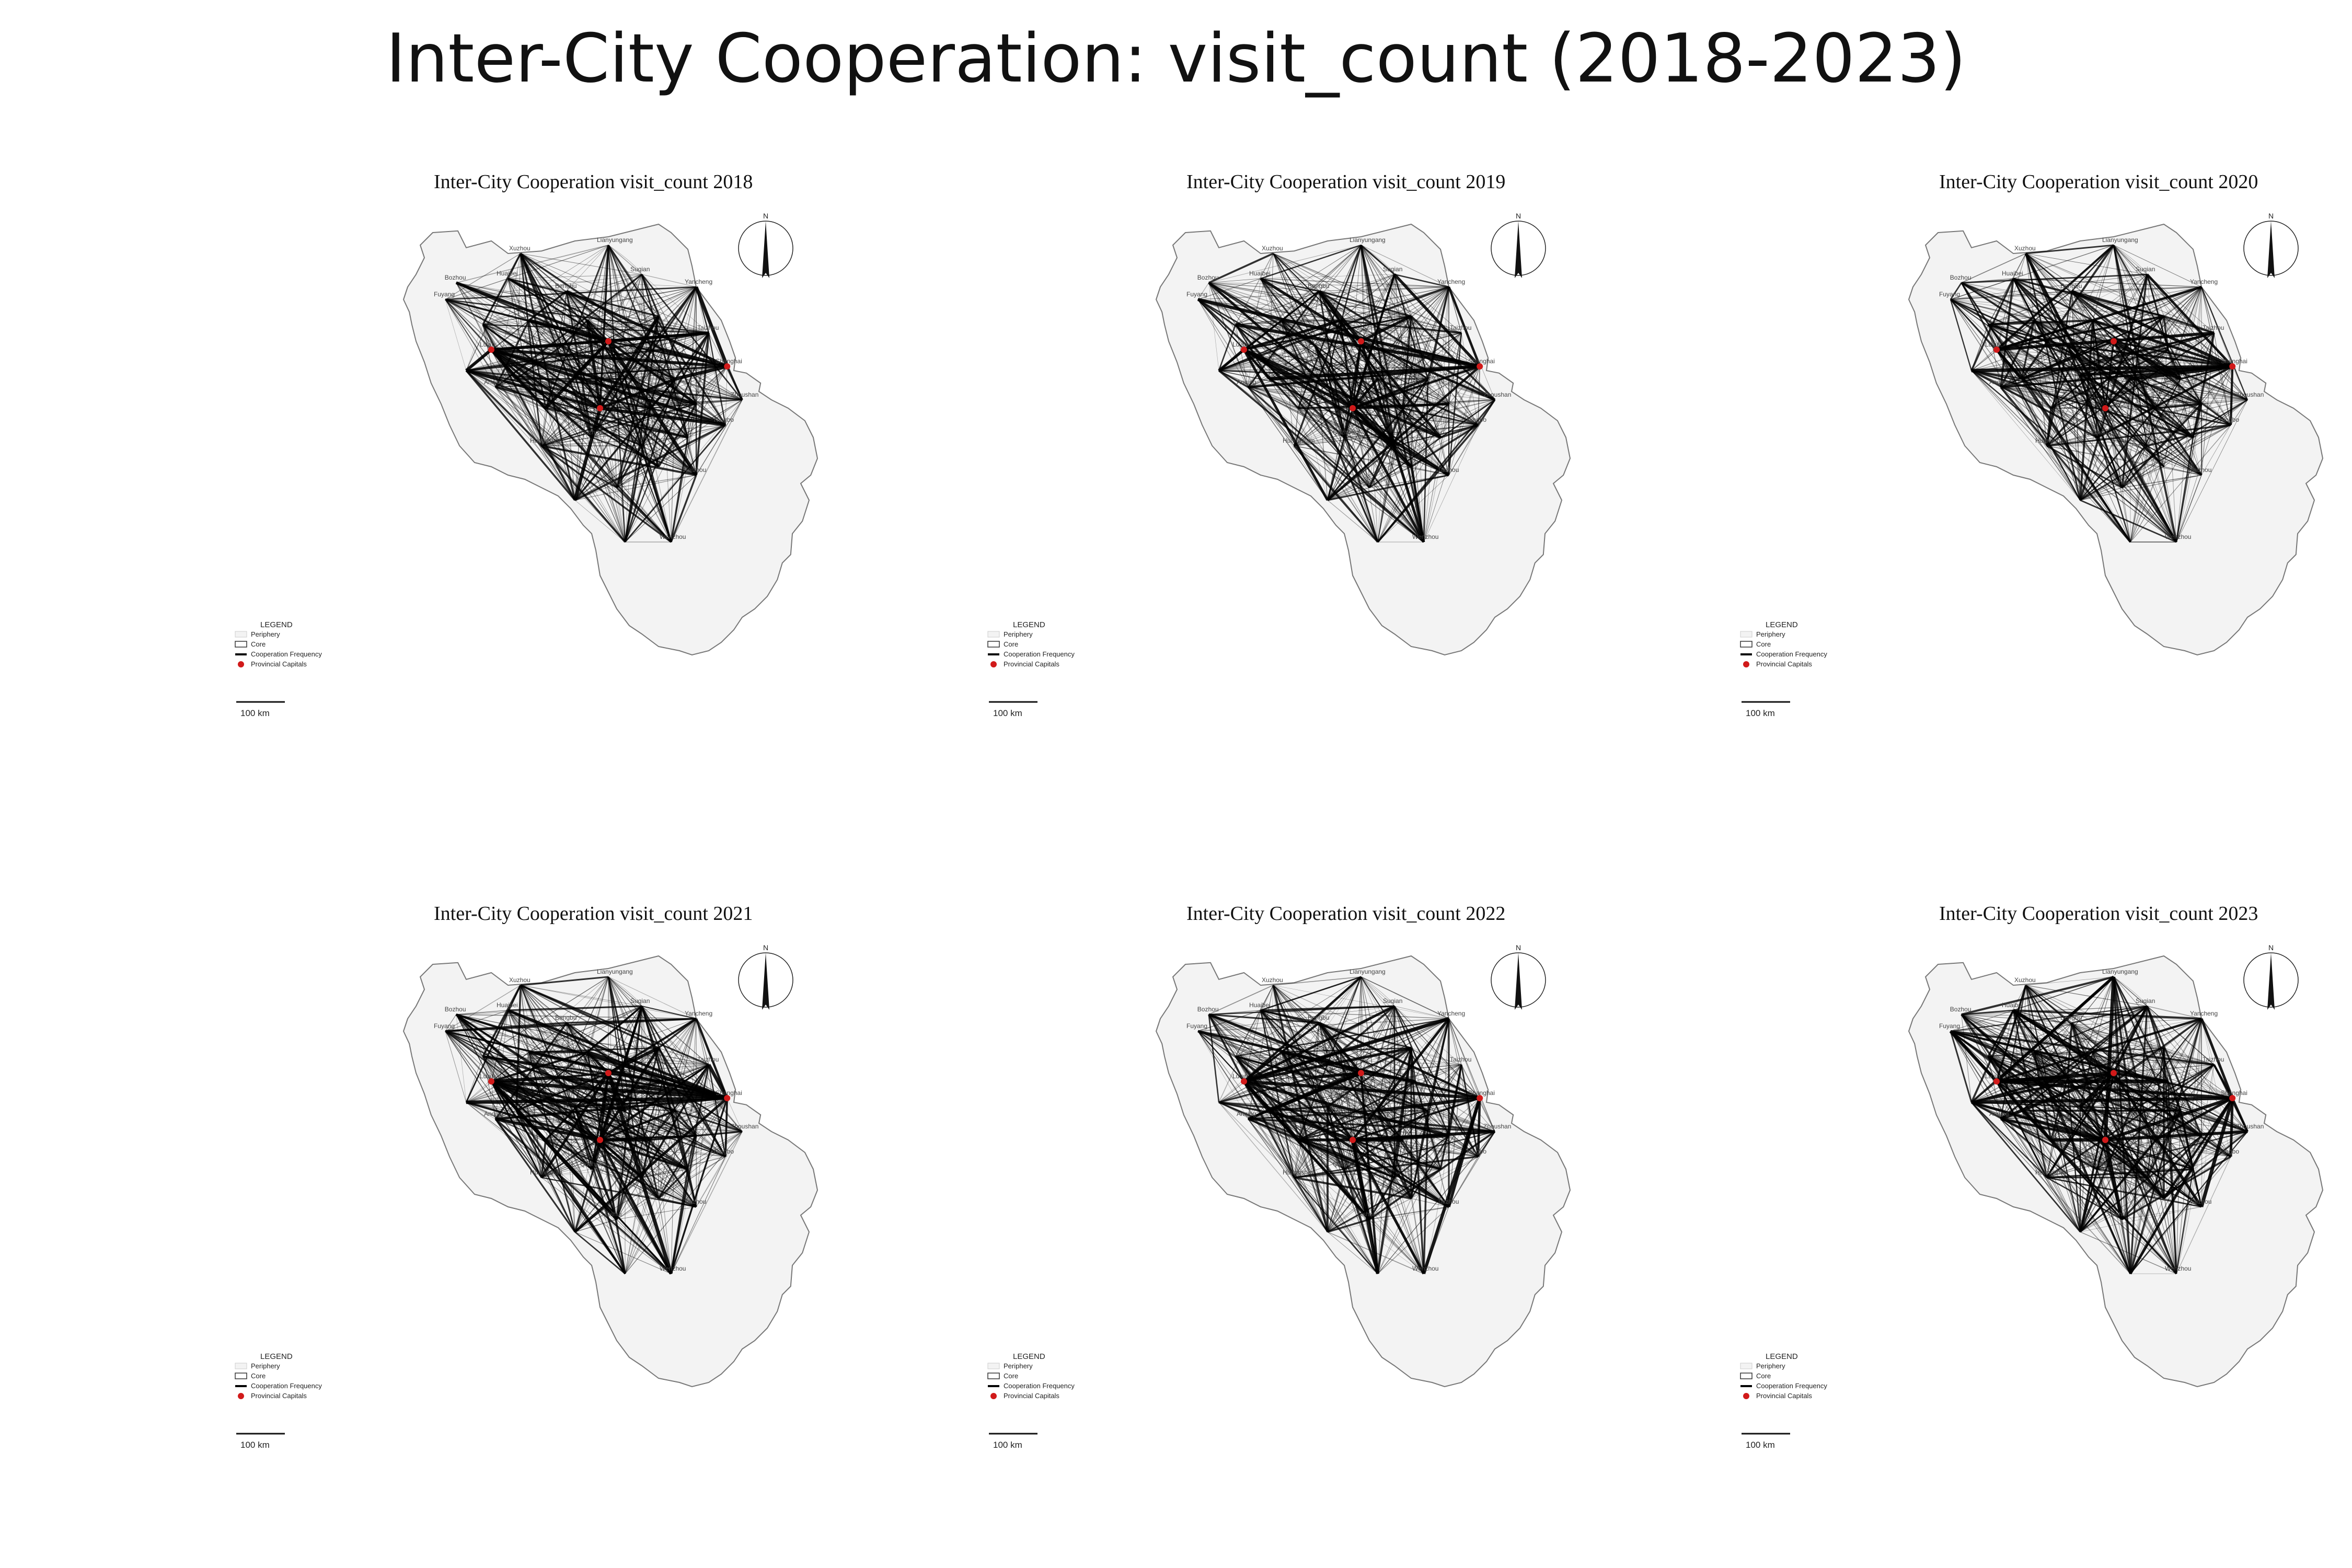 The width and height of the screenshot is (2352, 1568). Describe the element at coordinates (2071, 1017) in the screenshot. I see `city-label: Bengbu` at that location.